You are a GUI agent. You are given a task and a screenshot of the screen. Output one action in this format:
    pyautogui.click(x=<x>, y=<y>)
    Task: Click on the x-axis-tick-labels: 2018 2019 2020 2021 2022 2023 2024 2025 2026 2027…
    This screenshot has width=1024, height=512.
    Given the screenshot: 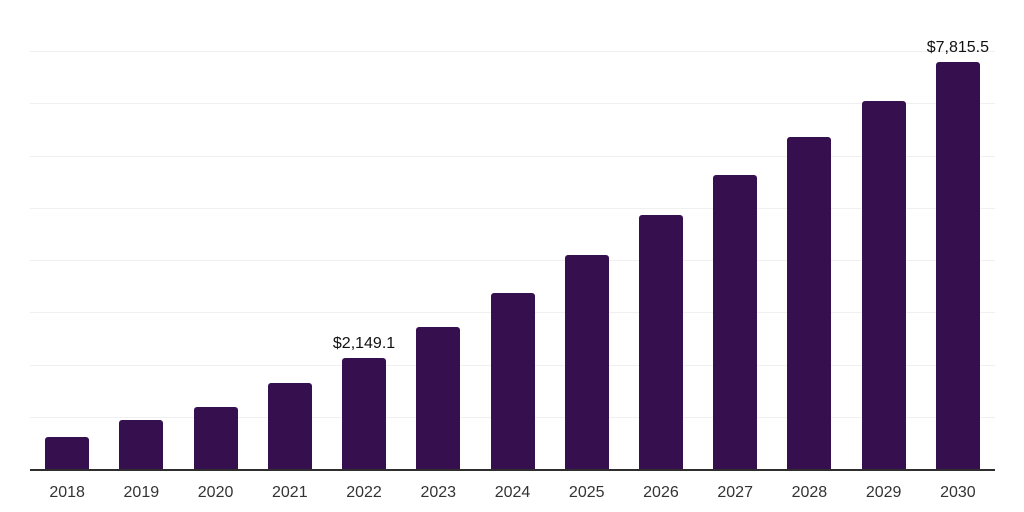 What is the action you would take?
    pyautogui.click(x=512, y=494)
    